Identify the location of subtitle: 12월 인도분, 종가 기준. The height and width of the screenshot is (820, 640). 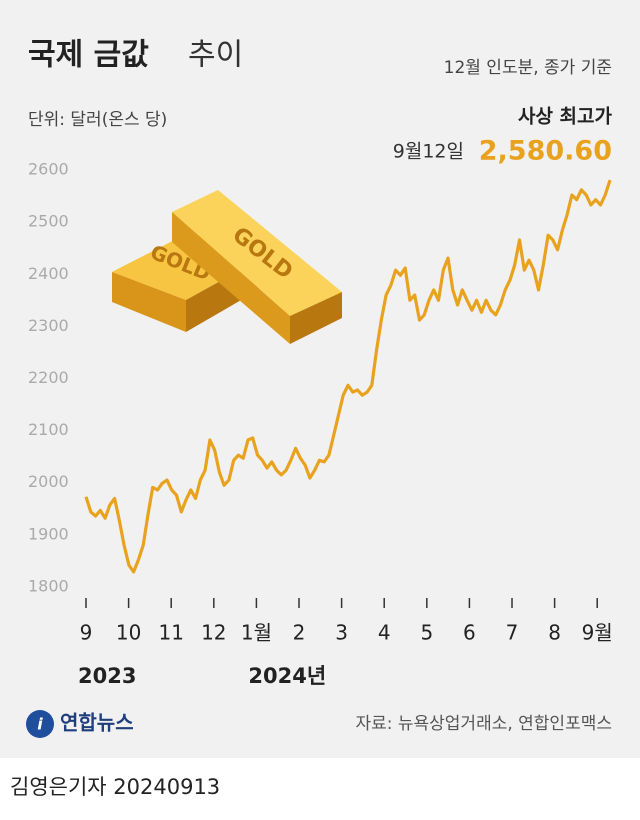
(528, 68).